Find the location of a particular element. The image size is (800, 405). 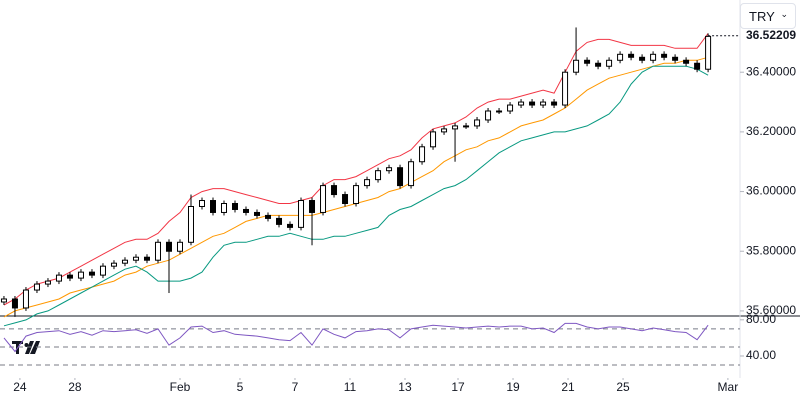

x-tick-label: 28 is located at coordinates (75, 387).